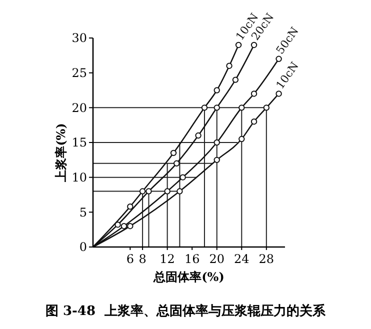  Describe the element at coordinates (167, 259) in the screenshot. I see `x-tick-label: 12` at that location.